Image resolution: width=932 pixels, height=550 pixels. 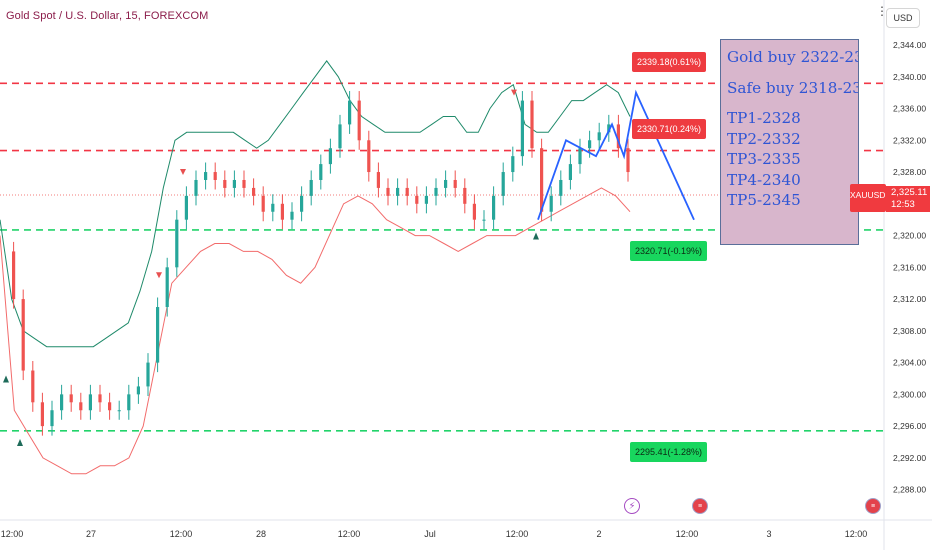 What do you see at coordinates (909, 458) in the screenshot?
I see `price-tick-label: 2,292.00` at bounding box center [909, 458].